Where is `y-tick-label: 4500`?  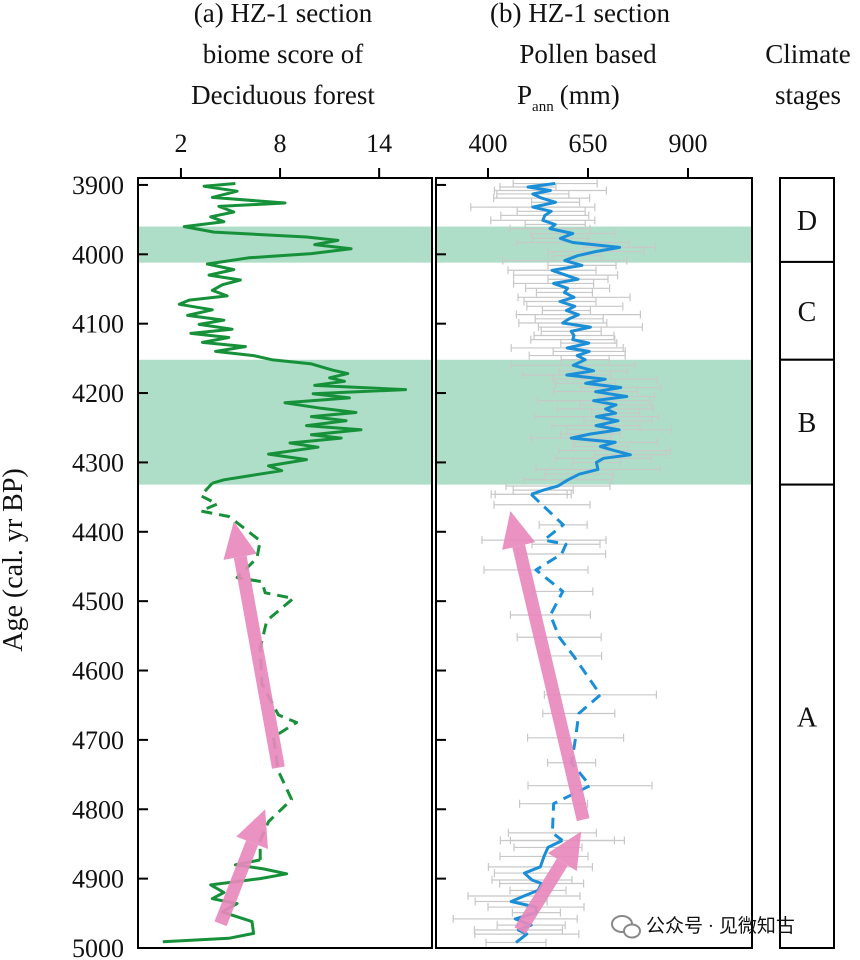
y-tick-label: 4500 is located at coordinates (98, 601).